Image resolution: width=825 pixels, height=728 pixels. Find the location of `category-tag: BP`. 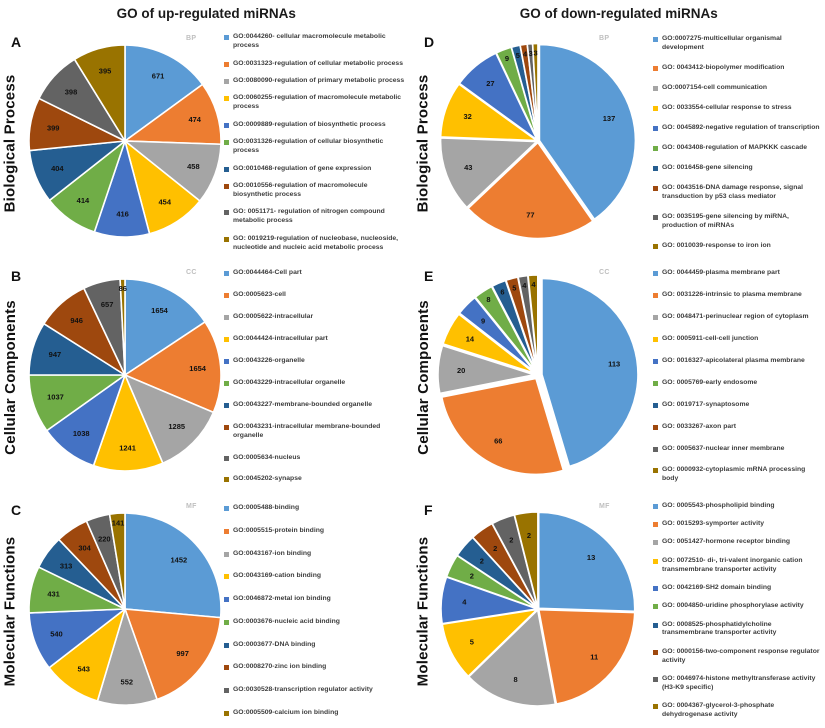

category-tag: BP is located at coordinates (604, 38).